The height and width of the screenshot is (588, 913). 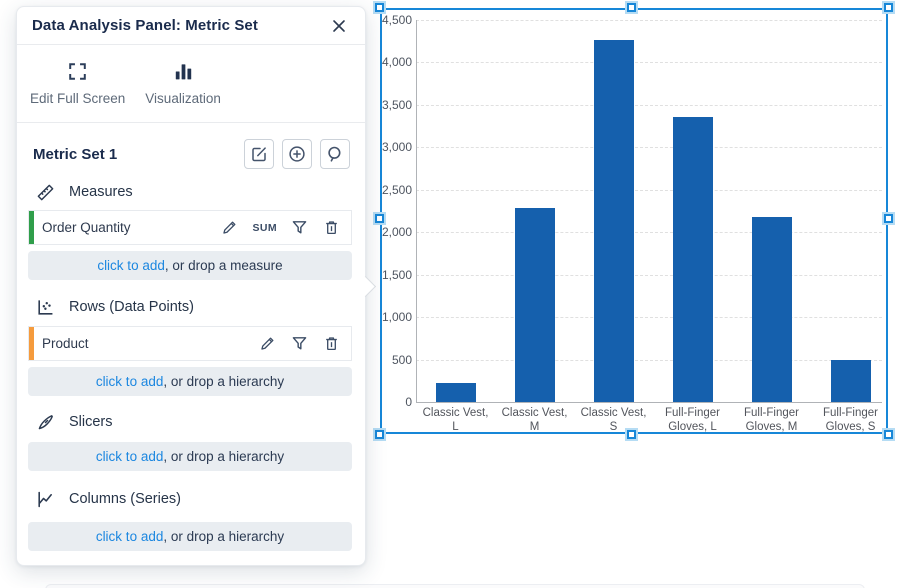 I want to click on row-label: Product, so click(x=65, y=343).